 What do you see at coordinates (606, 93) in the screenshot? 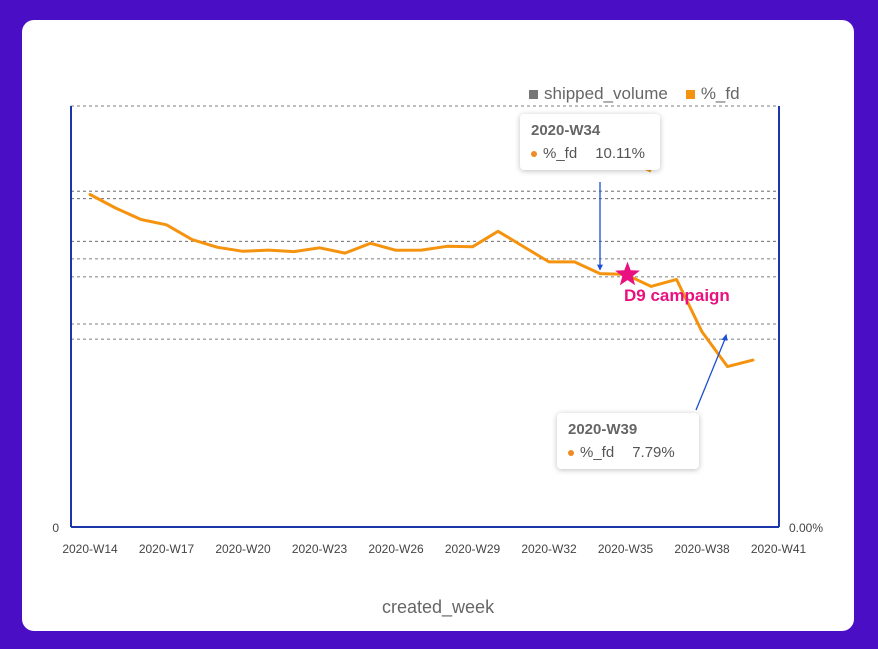
I see `legend-label-shipped-volume: shipped_volume` at bounding box center [606, 93].